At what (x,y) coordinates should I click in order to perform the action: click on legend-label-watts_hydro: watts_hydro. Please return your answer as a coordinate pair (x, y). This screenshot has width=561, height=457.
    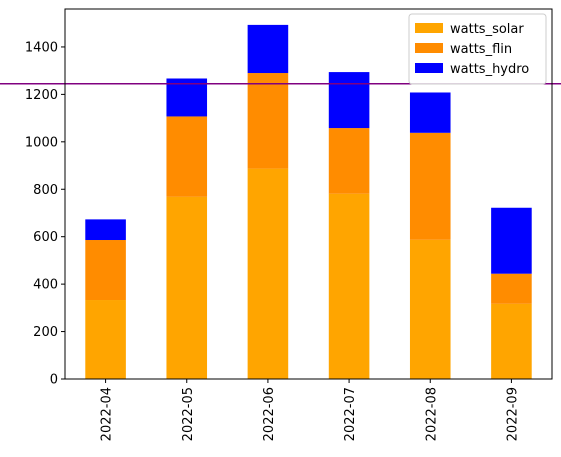
    Looking at the image, I should click on (489, 69).